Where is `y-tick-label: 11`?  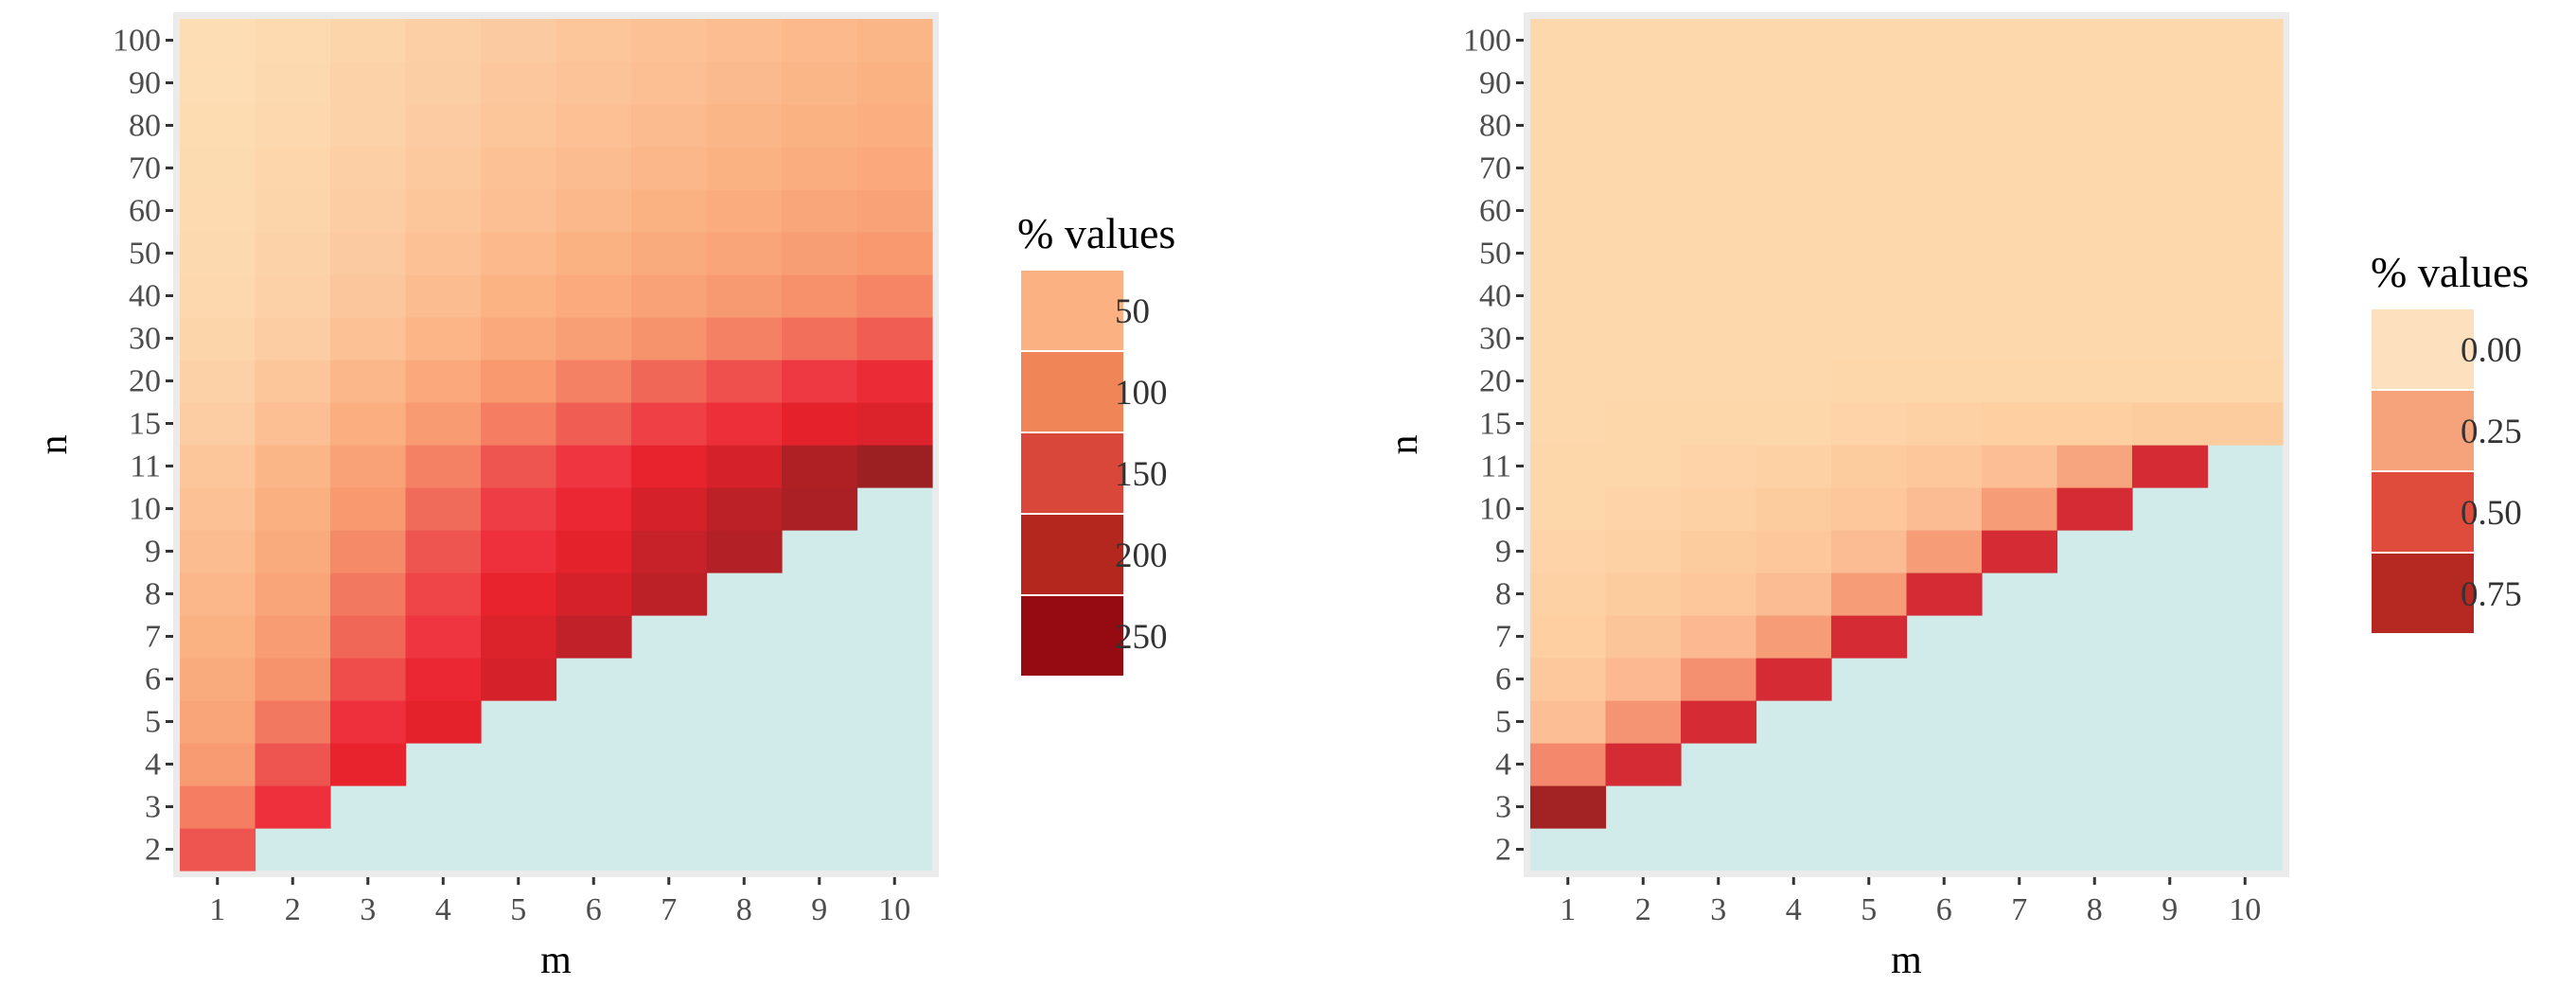 y-tick-label: 11 is located at coordinates (1495, 466).